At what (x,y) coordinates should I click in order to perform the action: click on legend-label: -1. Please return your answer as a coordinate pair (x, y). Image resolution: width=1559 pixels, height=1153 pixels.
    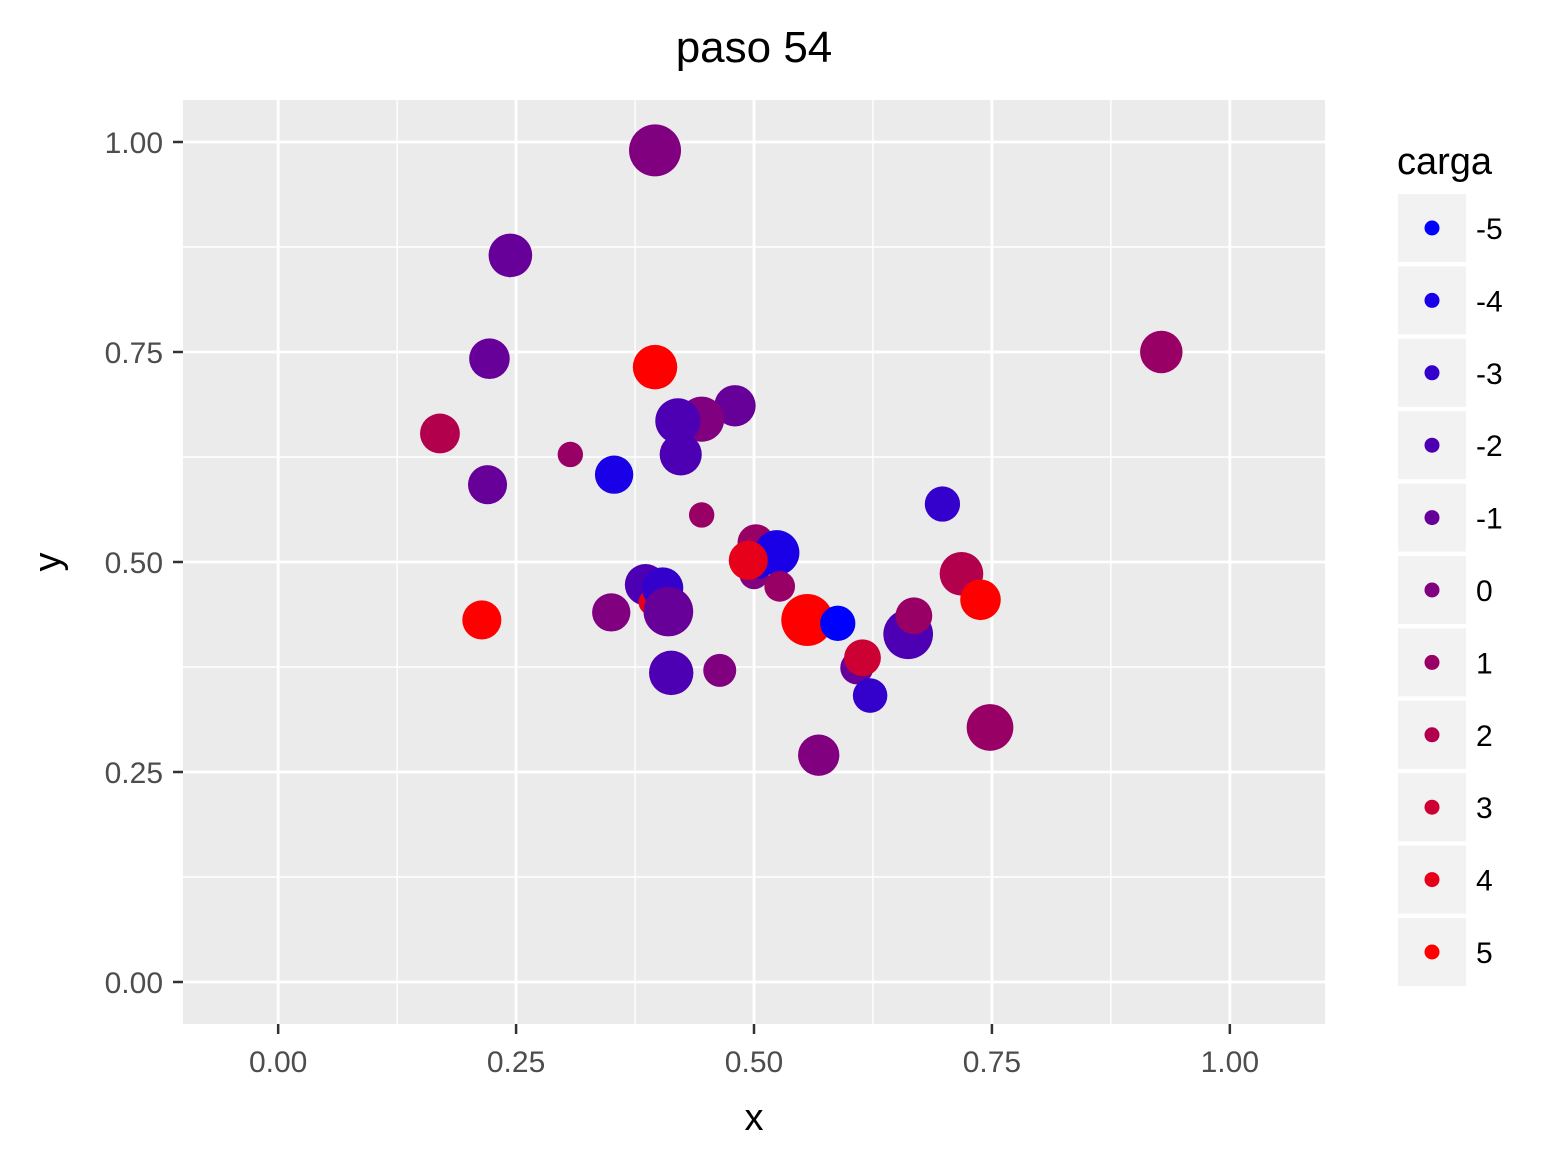
    Looking at the image, I should click on (1489, 519).